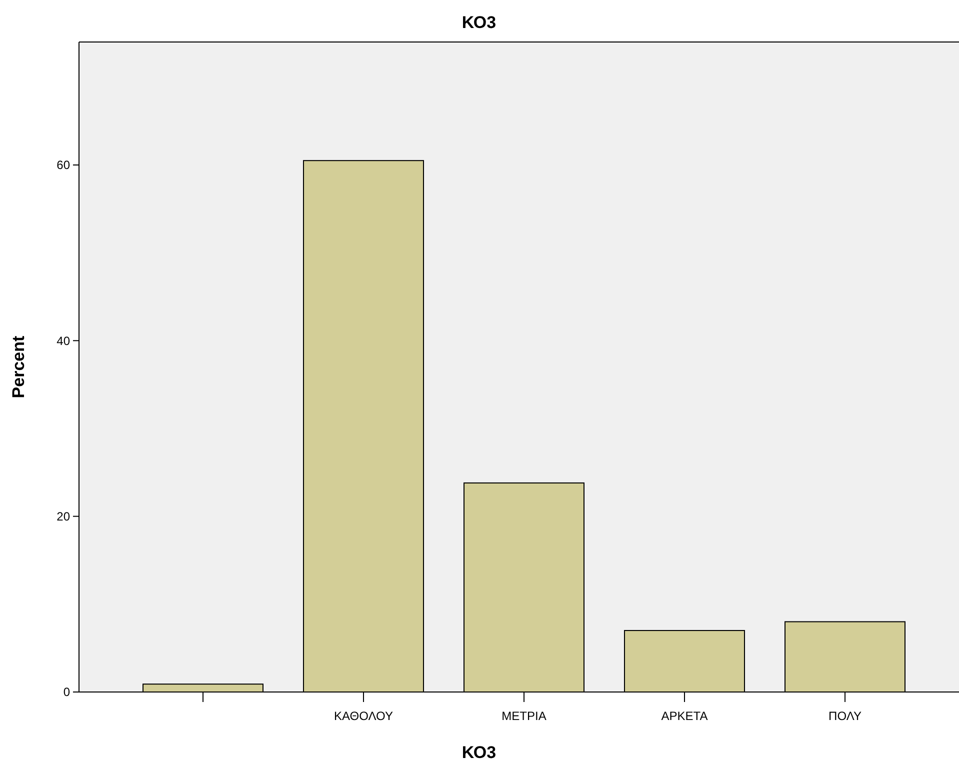  Describe the element at coordinates (524, 716) in the screenshot. I see `x-tick-label: ΜΕΤΡΙΑ` at that location.